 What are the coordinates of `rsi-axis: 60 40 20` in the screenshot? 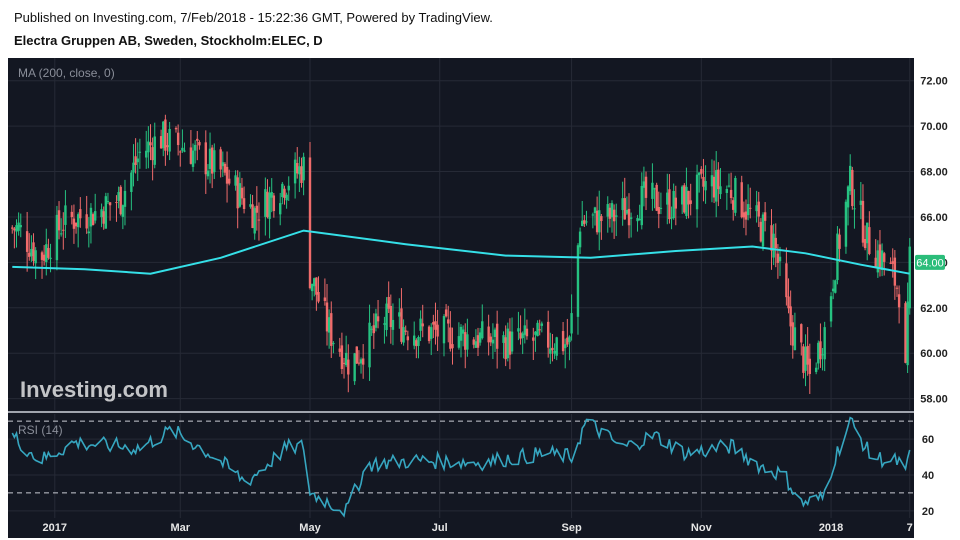 It's located at (928, 476).